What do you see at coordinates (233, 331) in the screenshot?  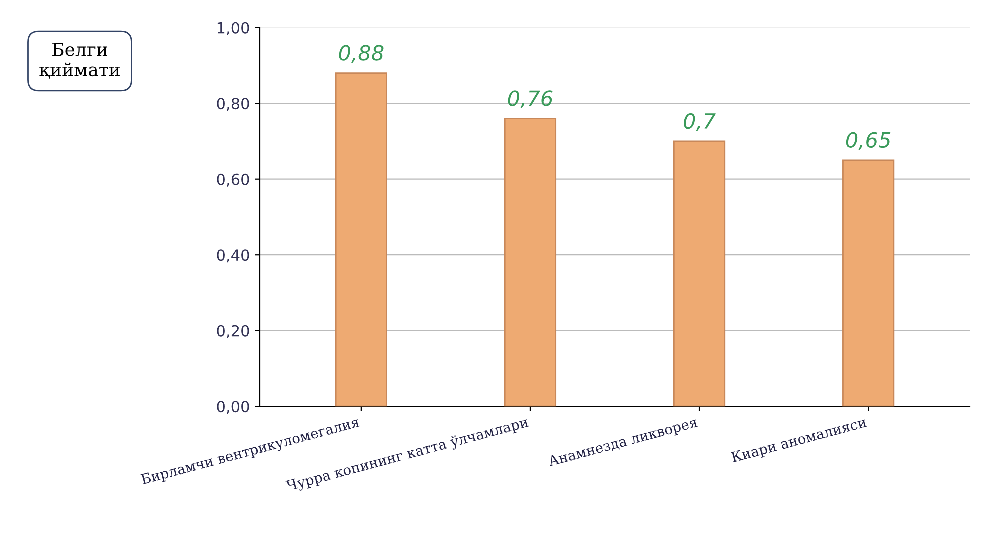 I see `y-tick-label: 0,20` at bounding box center [233, 331].